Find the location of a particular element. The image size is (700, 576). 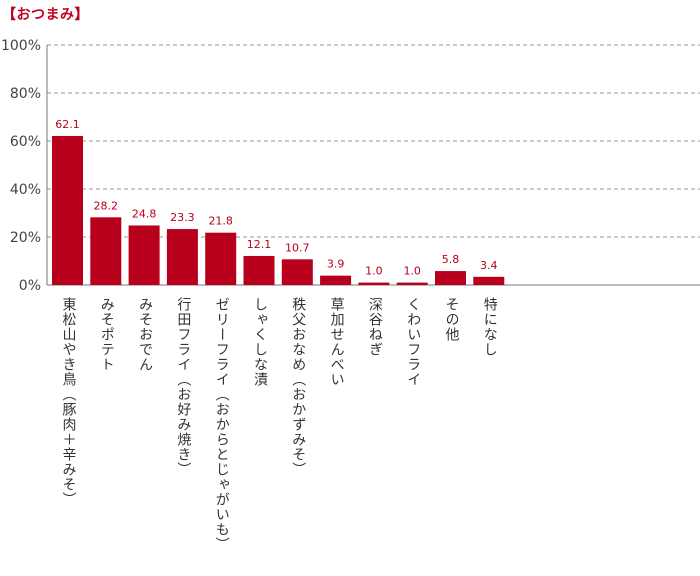

data-label: 28.2 is located at coordinates (106, 205).